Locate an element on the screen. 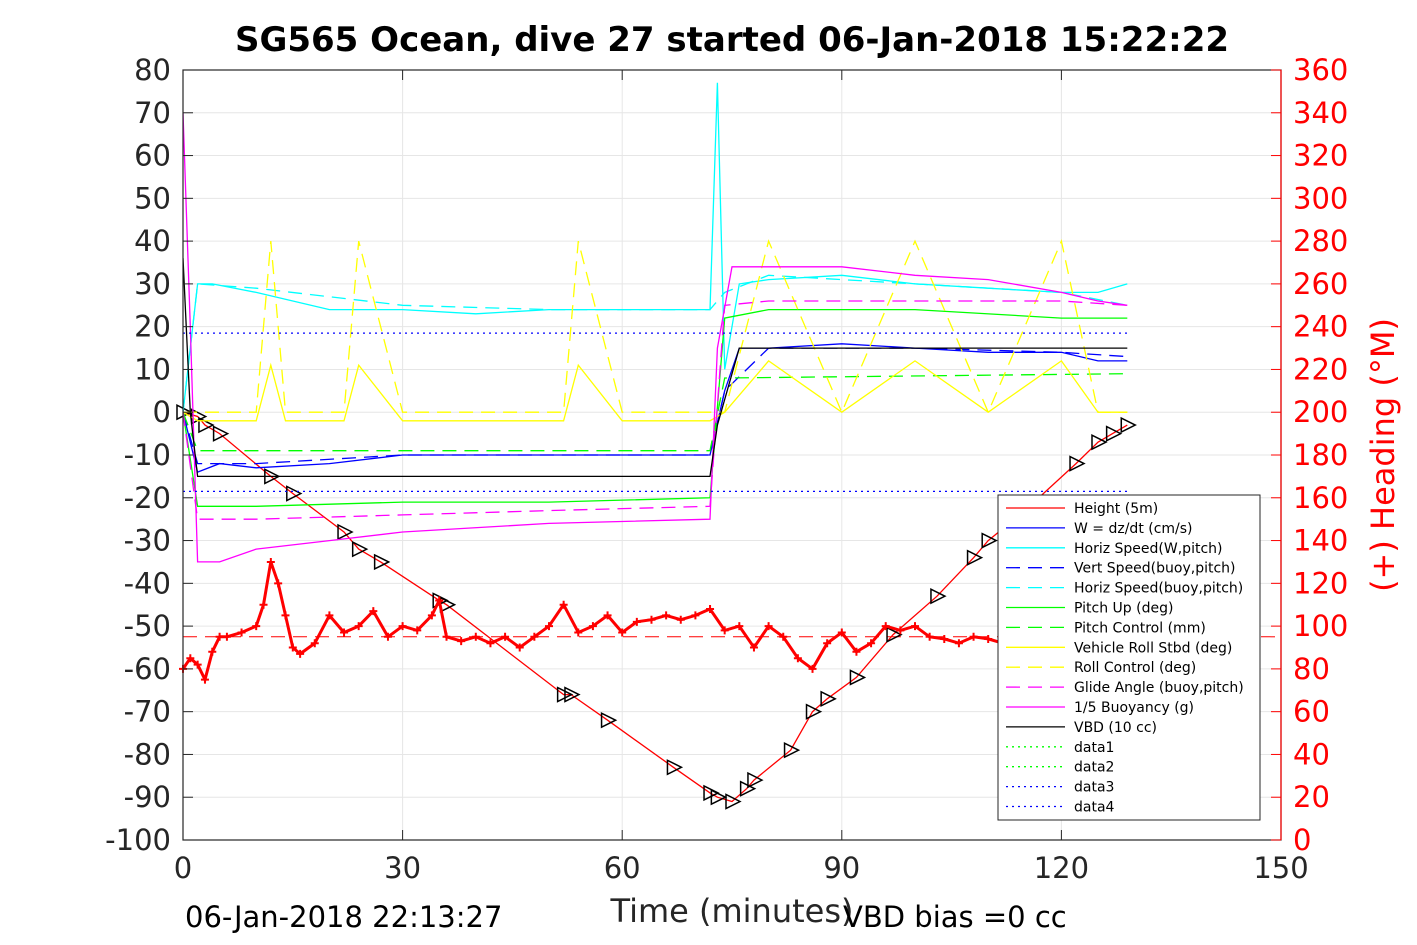  y2-tick-label: 60 is located at coordinates (1311, 712).